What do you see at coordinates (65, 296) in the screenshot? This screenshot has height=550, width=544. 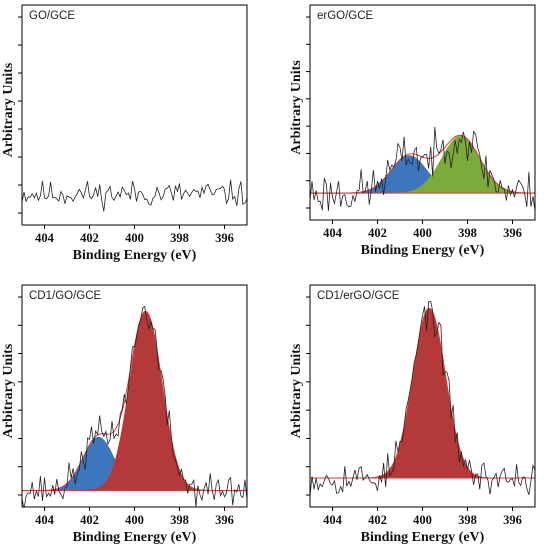 I see `panel-label: CD1/GO/GCE` at bounding box center [65, 296].